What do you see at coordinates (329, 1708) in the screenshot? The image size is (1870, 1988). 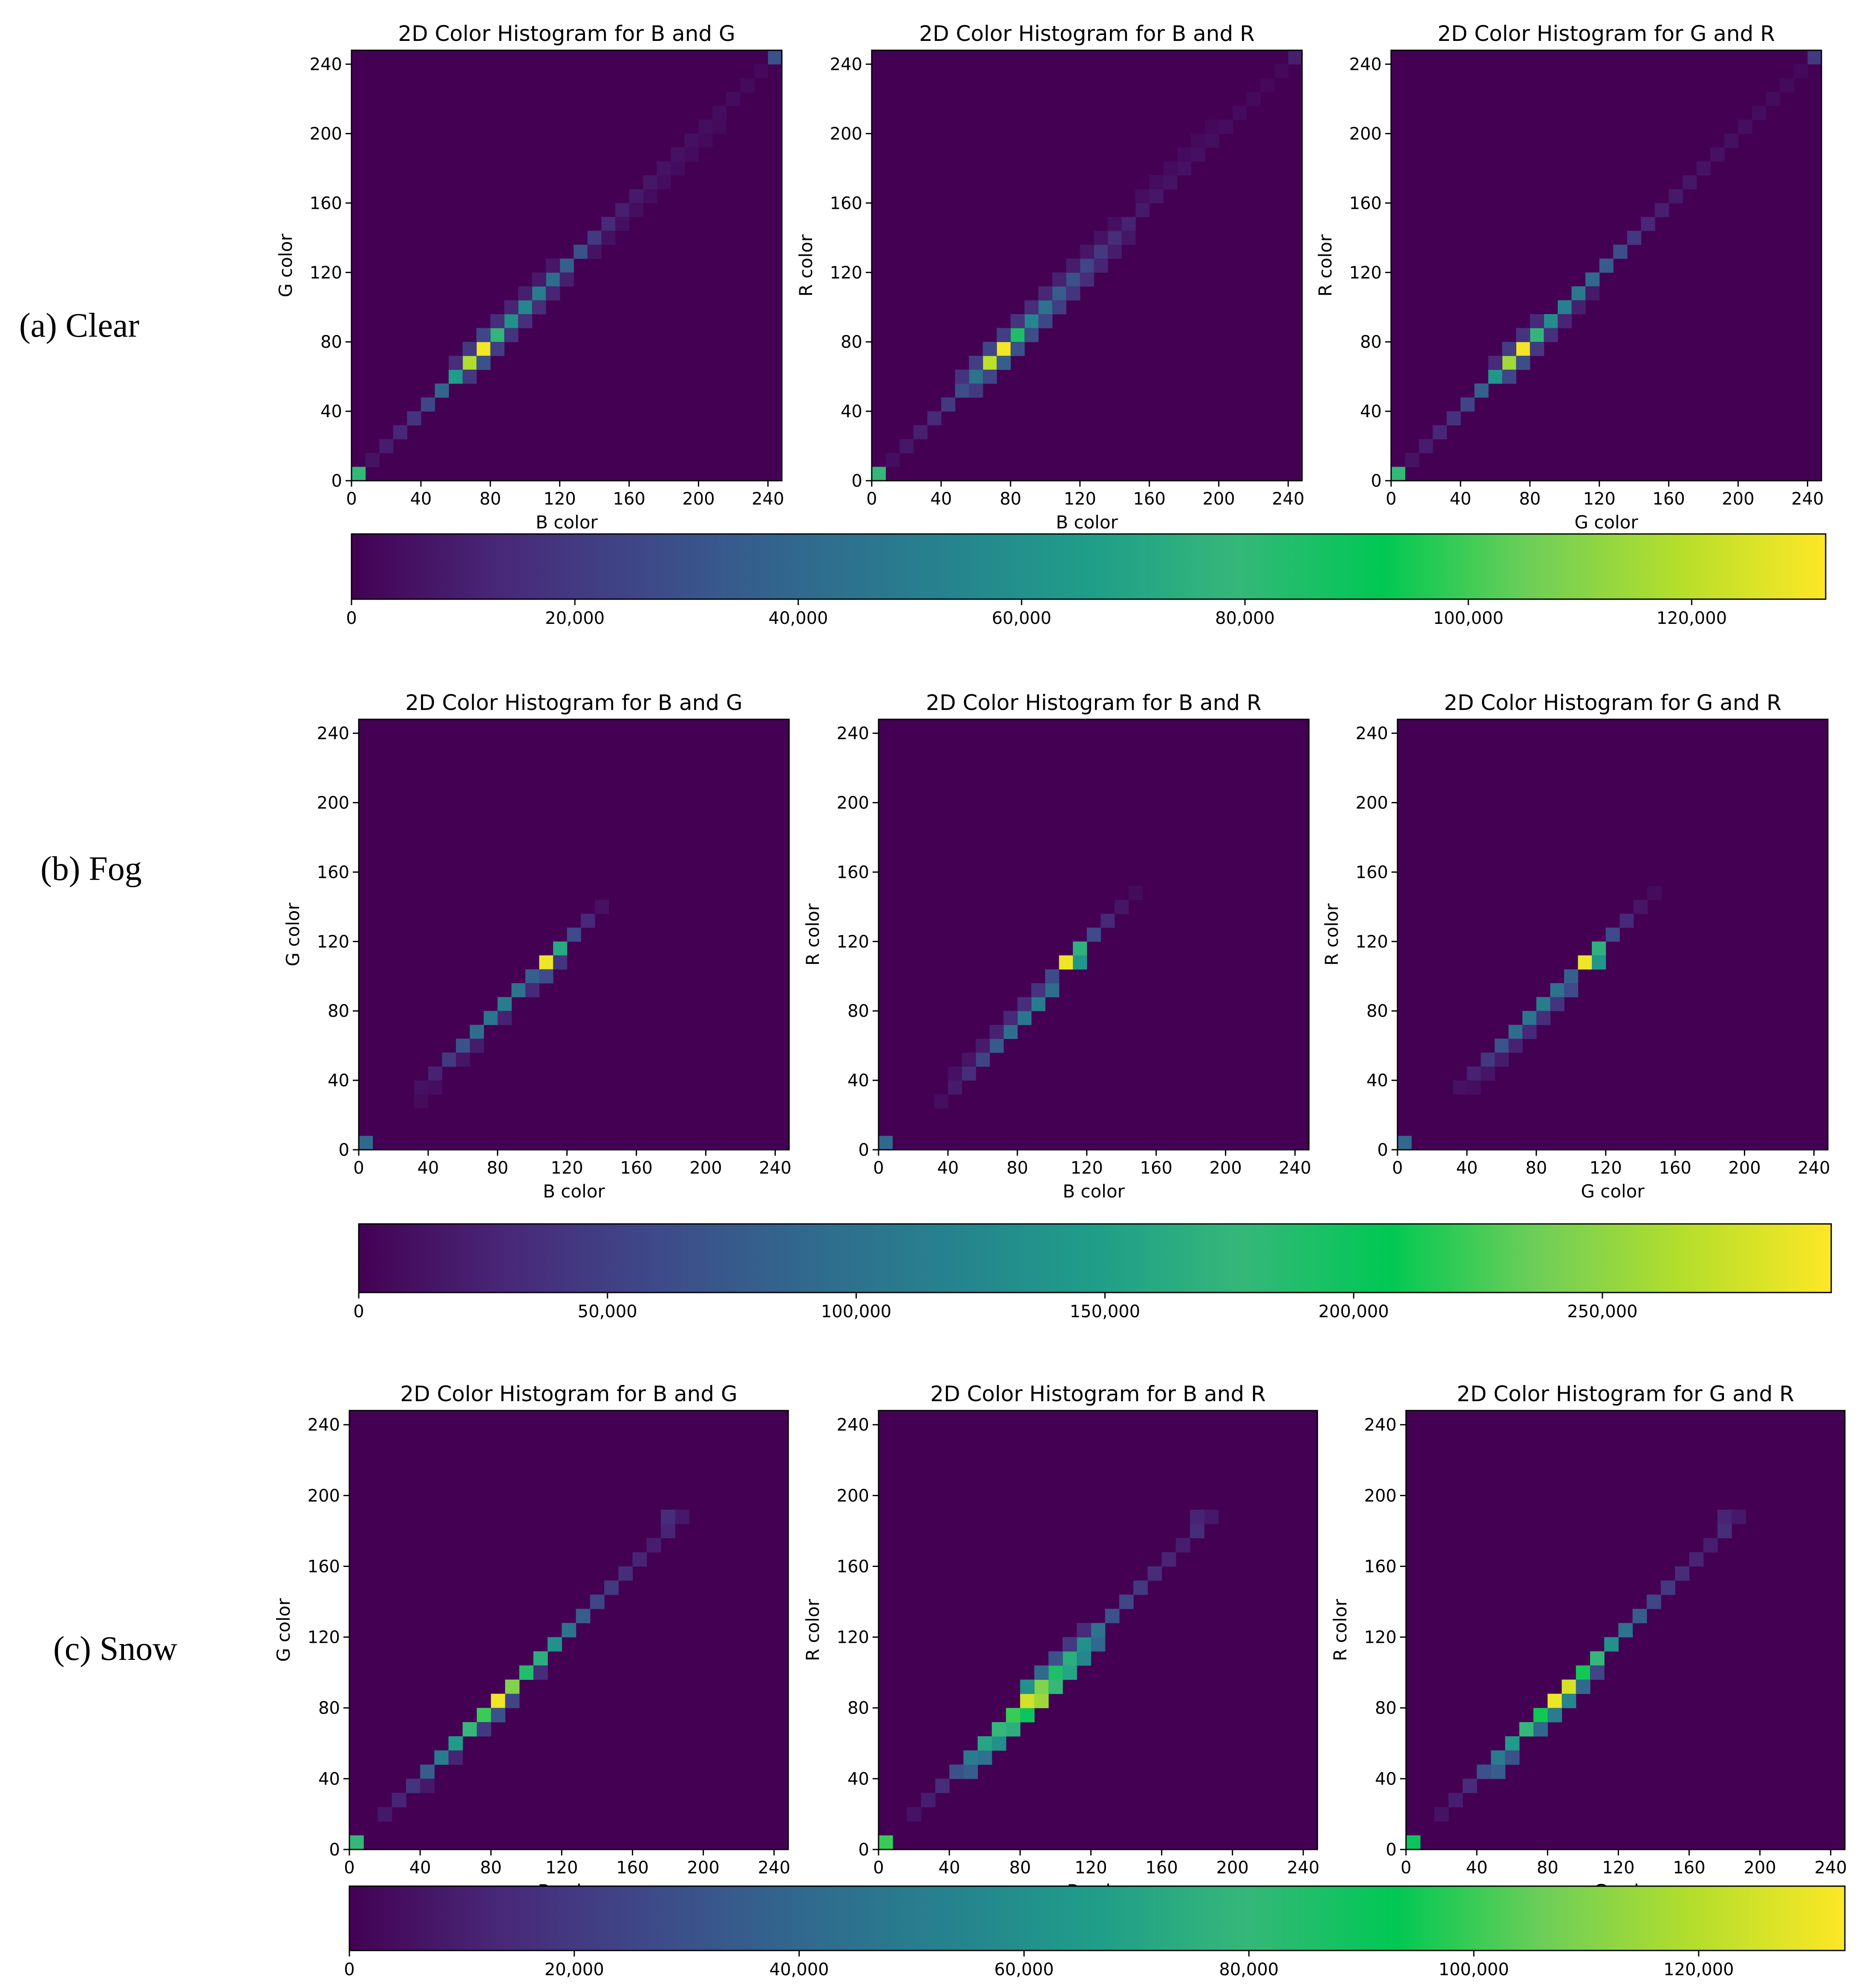 I see `y-tick-label: 80` at bounding box center [329, 1708].